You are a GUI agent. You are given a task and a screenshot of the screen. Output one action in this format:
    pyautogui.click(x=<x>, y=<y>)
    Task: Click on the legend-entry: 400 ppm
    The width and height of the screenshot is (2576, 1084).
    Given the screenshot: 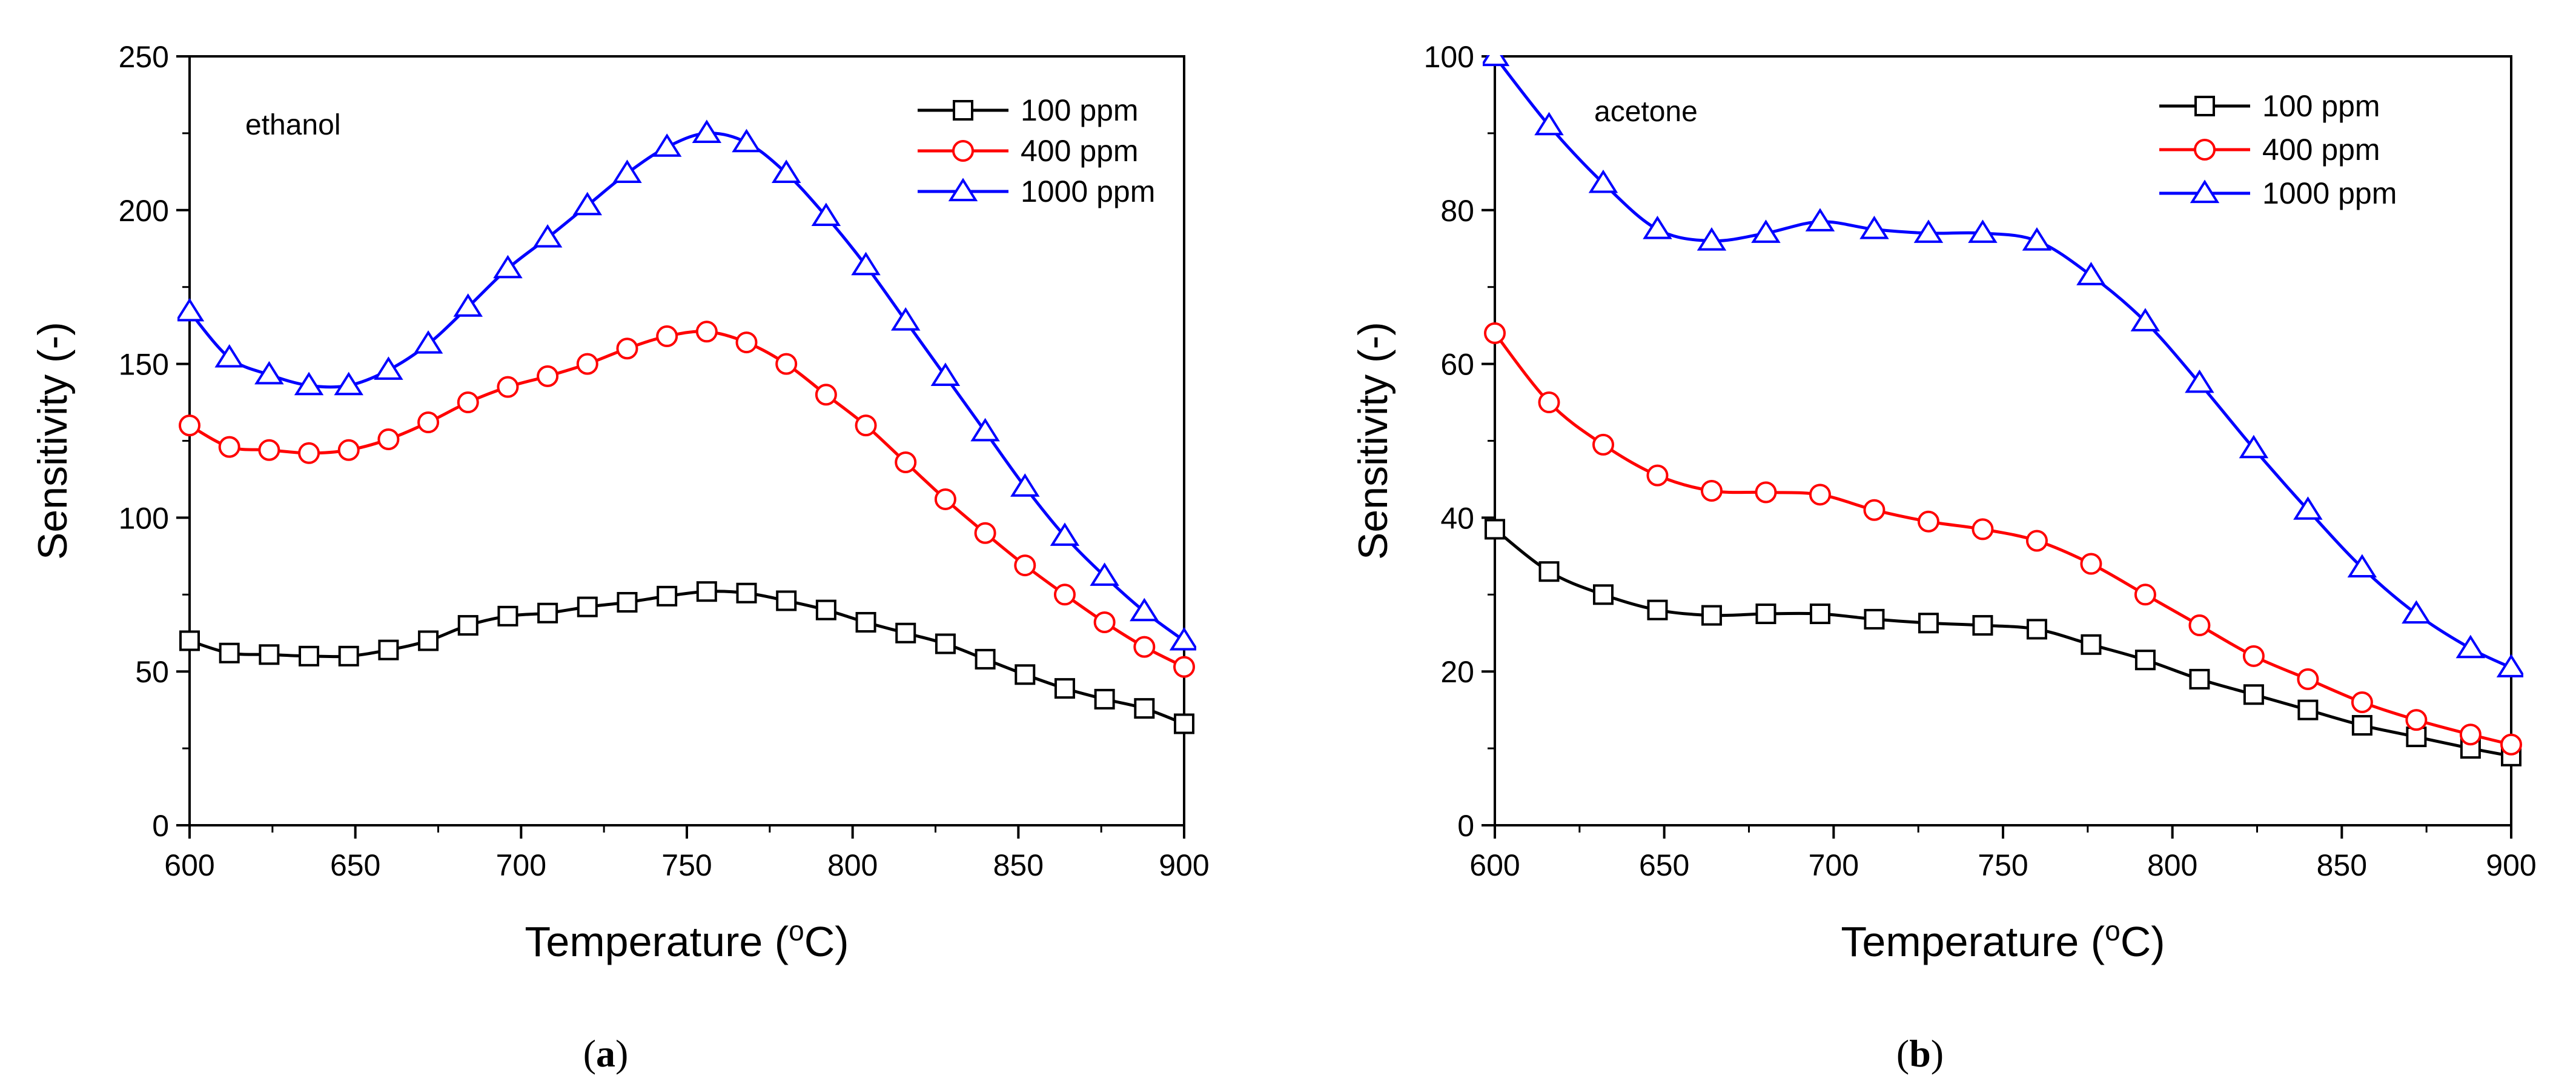 What is the action you would take?
    pyautogui.click(x=2321, y=150)
    